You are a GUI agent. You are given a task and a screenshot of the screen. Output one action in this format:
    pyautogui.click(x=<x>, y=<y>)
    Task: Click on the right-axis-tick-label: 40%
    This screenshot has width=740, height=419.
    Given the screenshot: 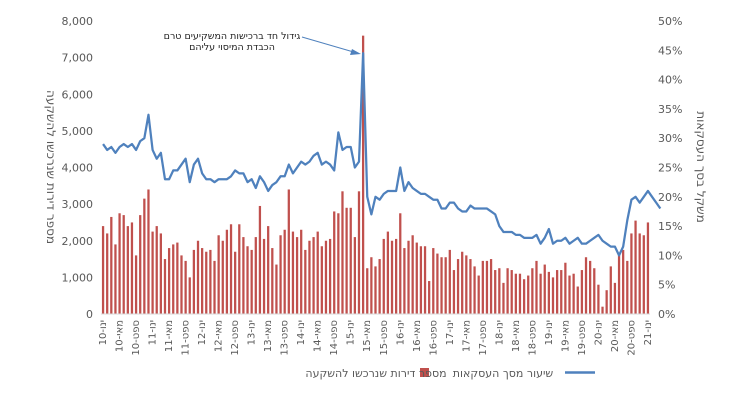 What is the action you would take?
    pyautogui.click(x=670, y=80)
    